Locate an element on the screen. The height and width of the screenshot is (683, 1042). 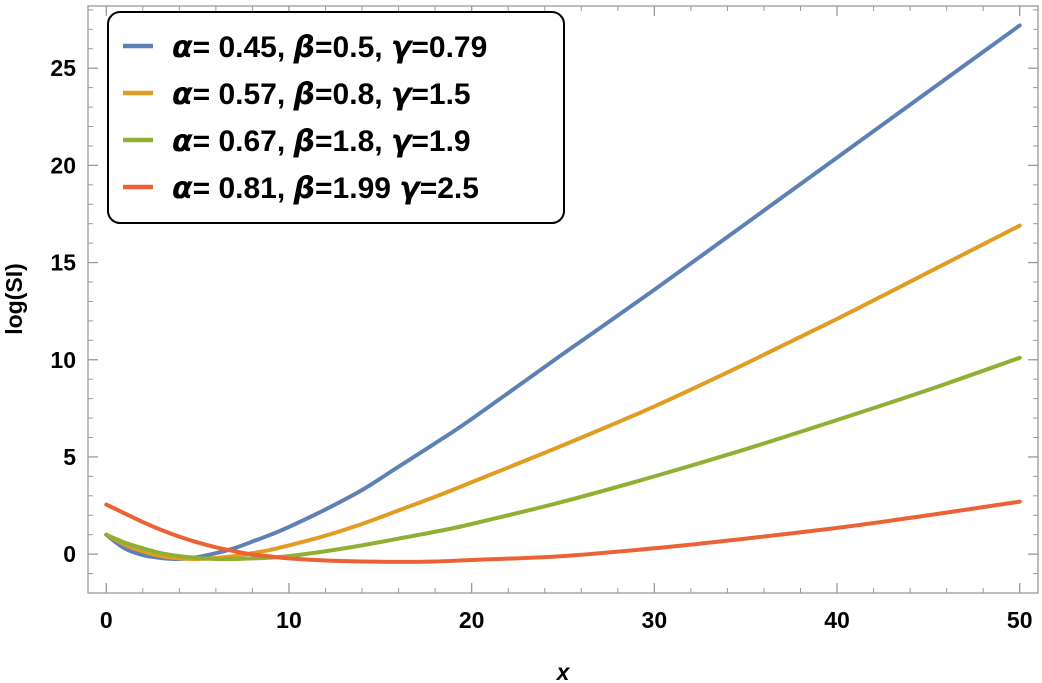
x-tick-label: 10 is located at coordinates (289, 620).